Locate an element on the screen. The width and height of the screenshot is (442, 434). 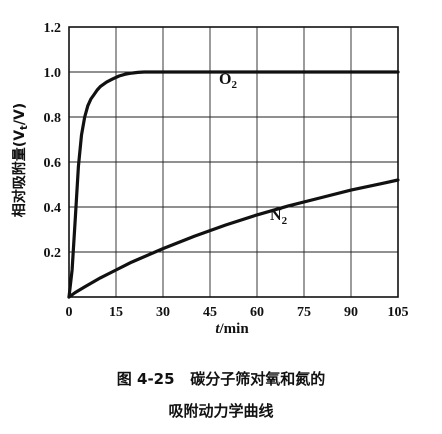
x-axis-label: t/min is located at coordinates (232, 329).